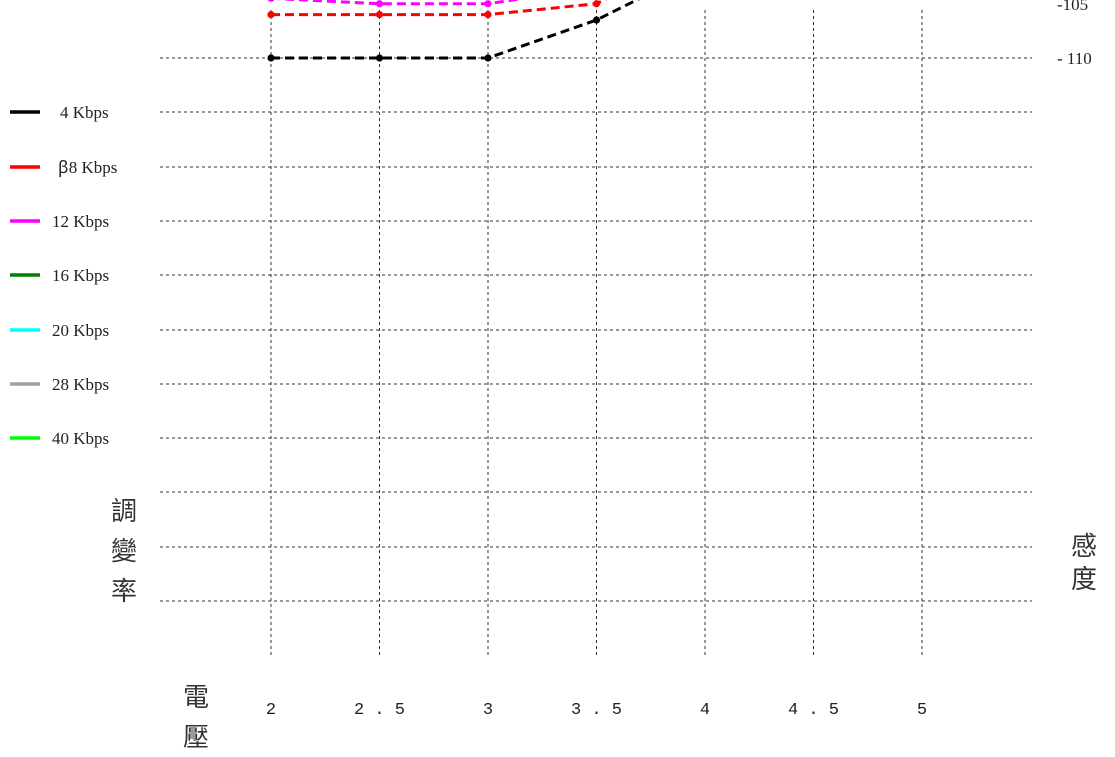  Describe the element at coordinates (80, 330) in the screenshot. I see `legend-label: 20 Kbps` at that location.